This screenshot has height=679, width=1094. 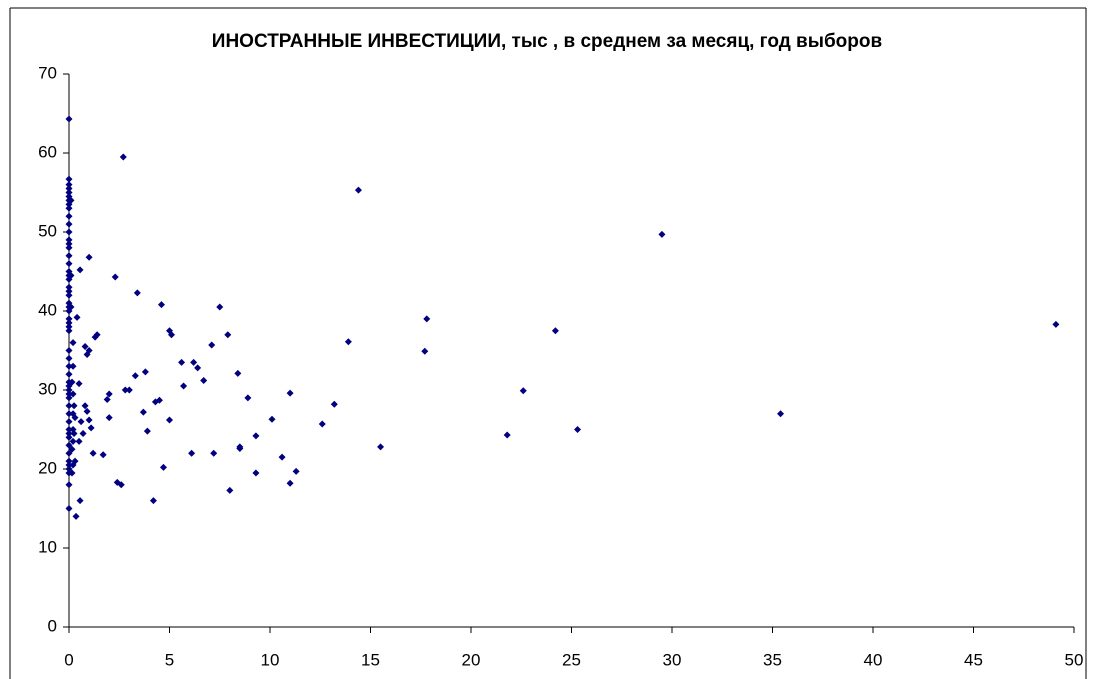 I want to click on y-tick-label: 50, so click(x=47, y=230).